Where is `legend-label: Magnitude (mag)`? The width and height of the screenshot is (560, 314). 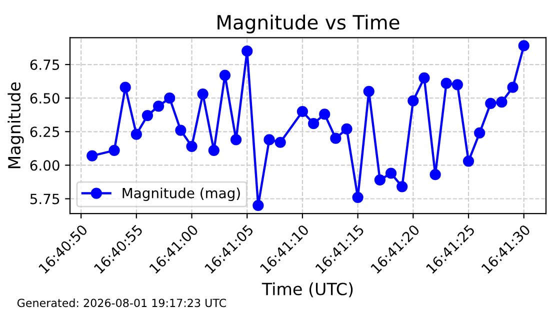 legend-label: Magnitude (mag) is located at coordinates (181, 195).